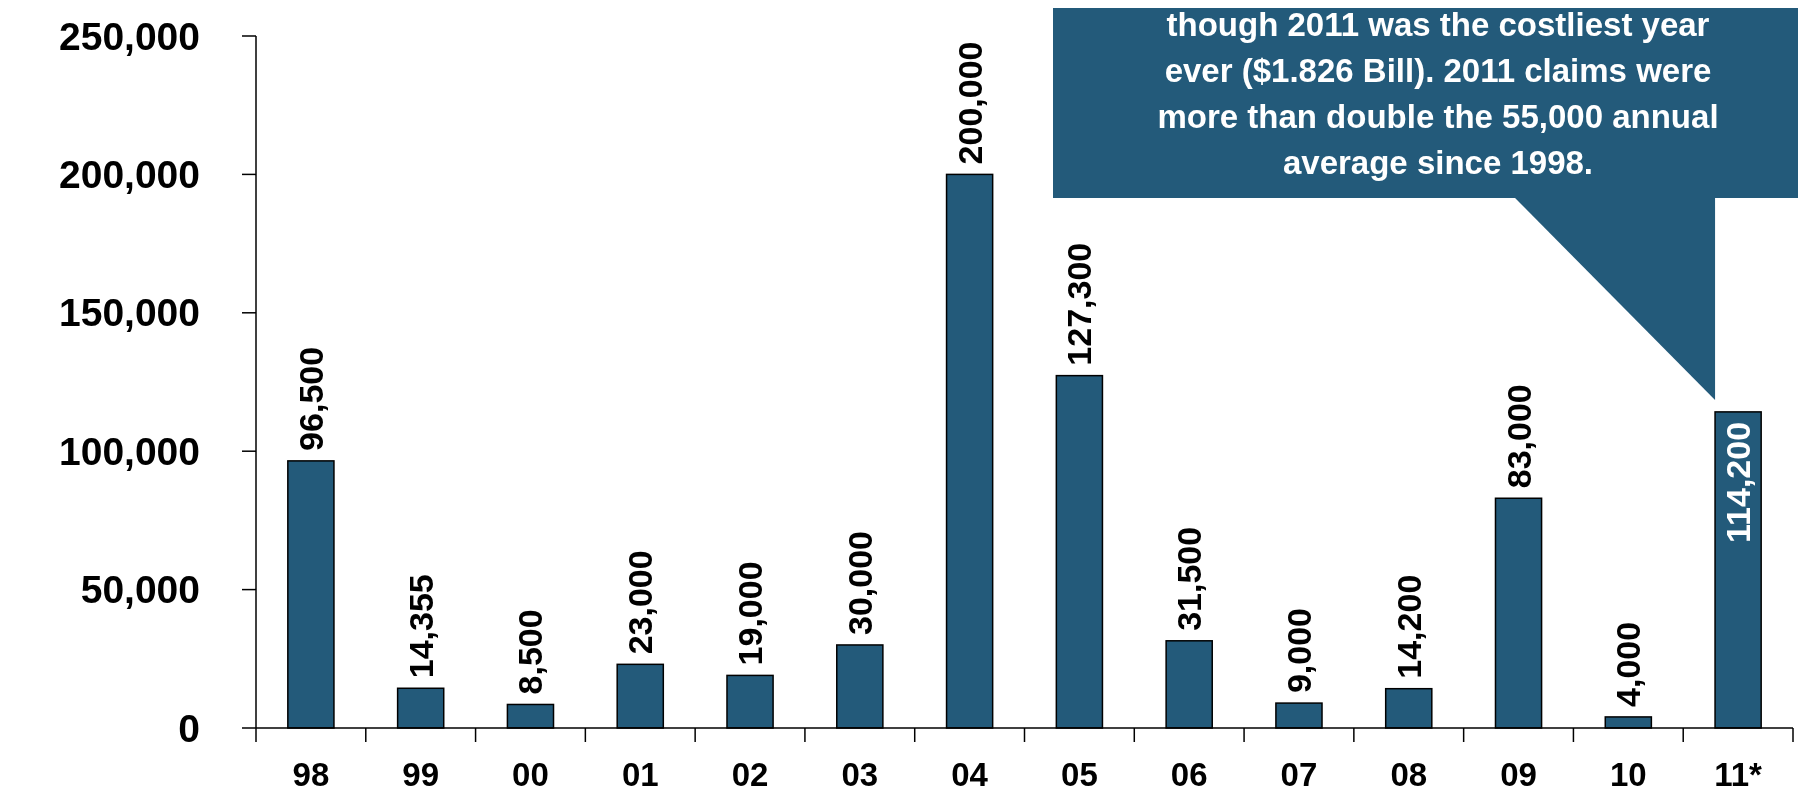  I want to click on x-tick-label: 99, so click(421, 774).